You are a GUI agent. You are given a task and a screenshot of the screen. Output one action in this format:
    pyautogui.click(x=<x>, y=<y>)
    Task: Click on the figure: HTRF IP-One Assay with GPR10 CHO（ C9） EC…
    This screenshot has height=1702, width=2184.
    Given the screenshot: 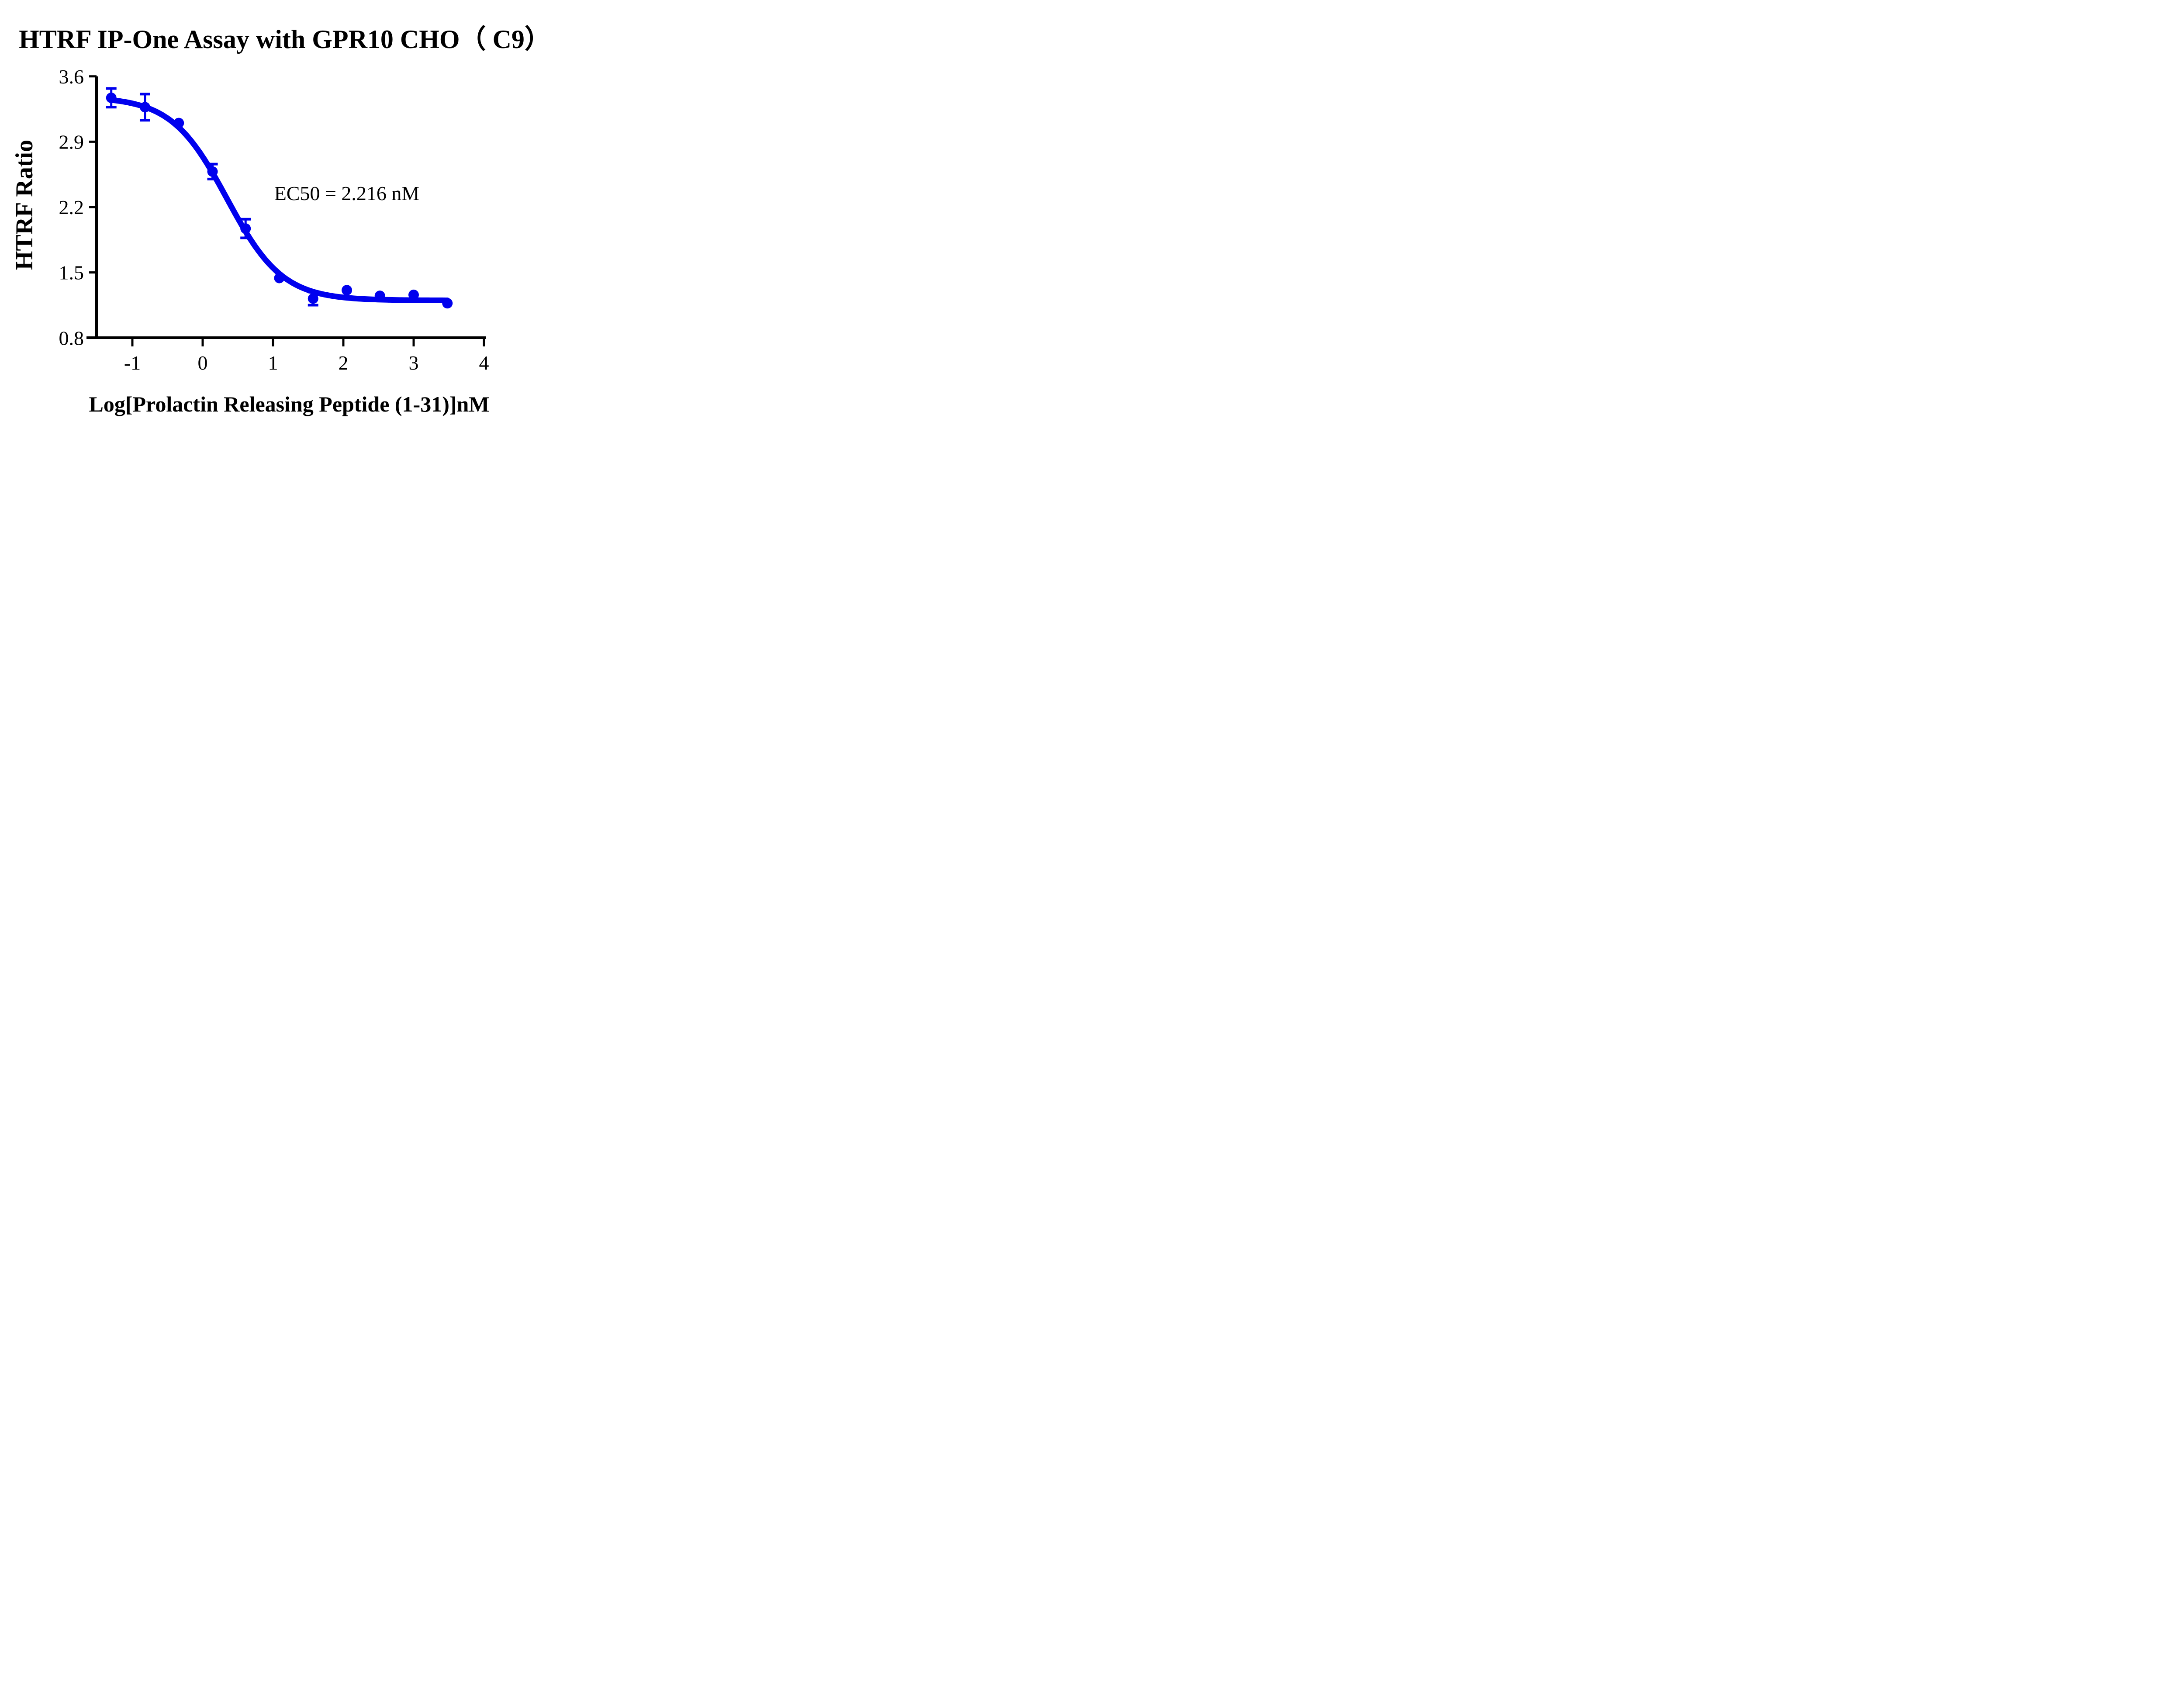 What is the action you would take?
    pyautogui.click(x=281, y=213)
    